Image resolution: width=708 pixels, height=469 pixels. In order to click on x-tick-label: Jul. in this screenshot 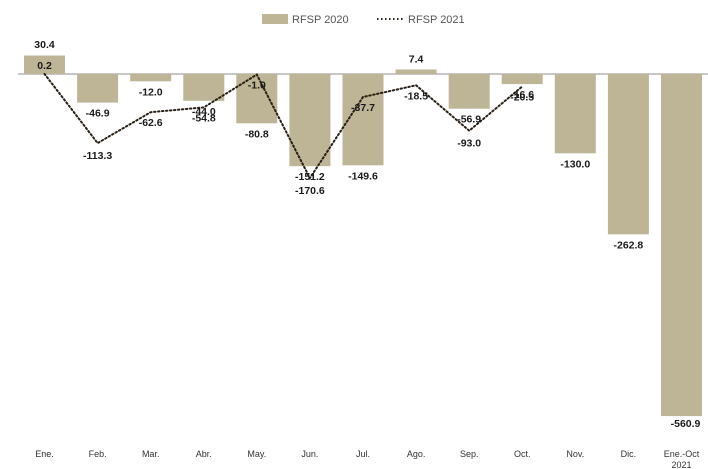, I will do `click(363, 454)`.